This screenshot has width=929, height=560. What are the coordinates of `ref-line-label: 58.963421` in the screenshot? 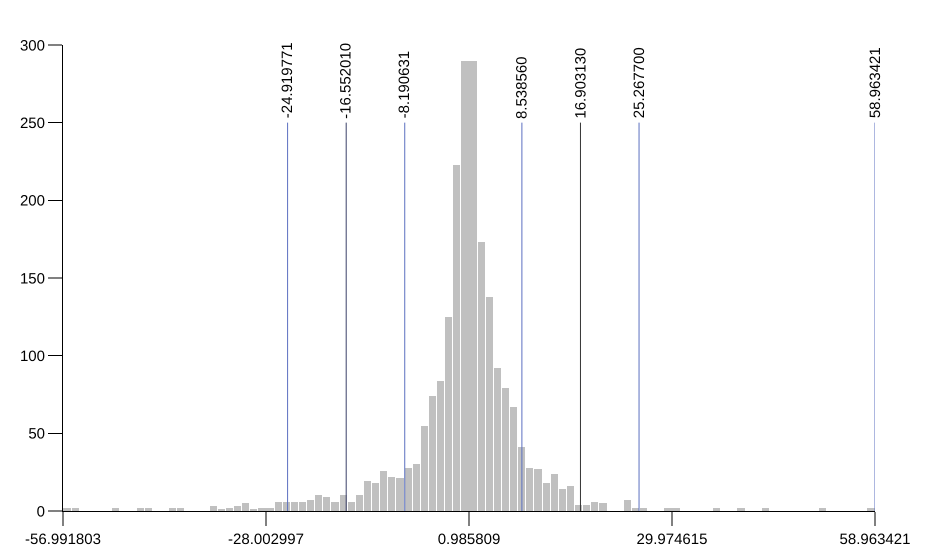 It's located at (875, 82).